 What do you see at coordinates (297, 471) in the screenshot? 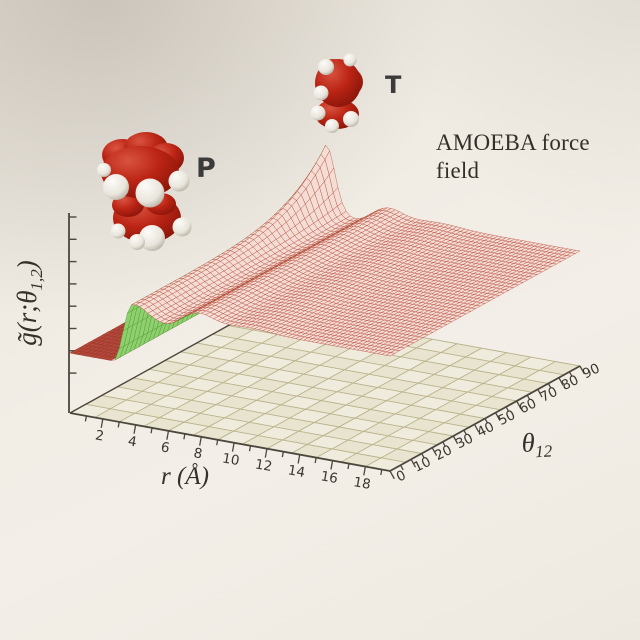
I see `r-tick-label: 14` at bounding box center [297, 471].